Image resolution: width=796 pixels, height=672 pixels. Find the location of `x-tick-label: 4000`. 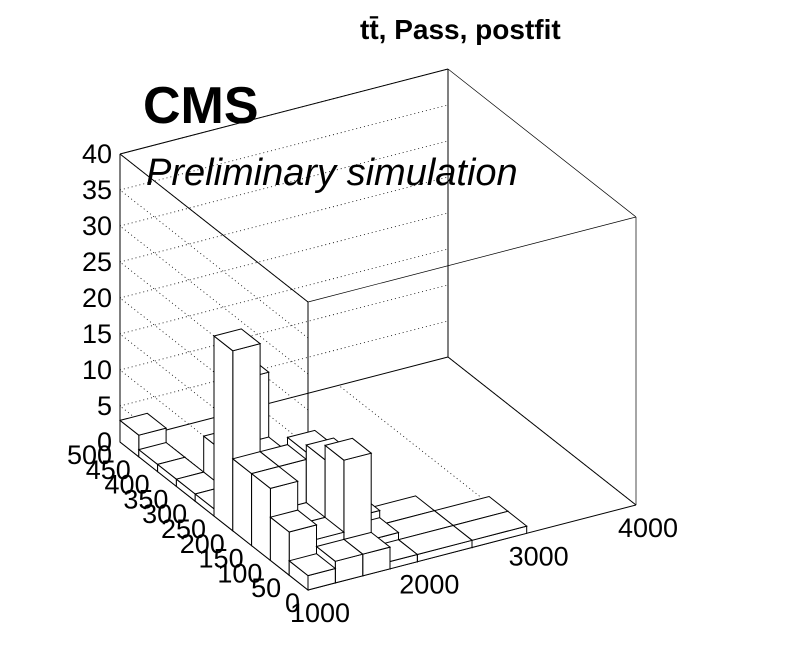

x-tick-label: 4000 is located at coordinates (648, 528).